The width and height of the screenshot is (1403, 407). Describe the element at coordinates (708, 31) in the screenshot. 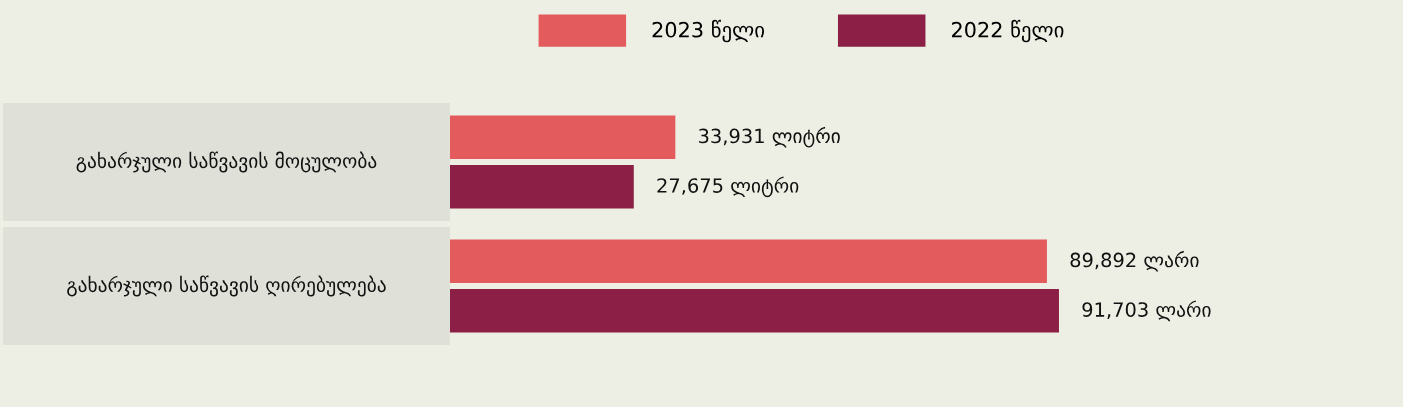

I see `legend-label: 2023 წელი` at that location.